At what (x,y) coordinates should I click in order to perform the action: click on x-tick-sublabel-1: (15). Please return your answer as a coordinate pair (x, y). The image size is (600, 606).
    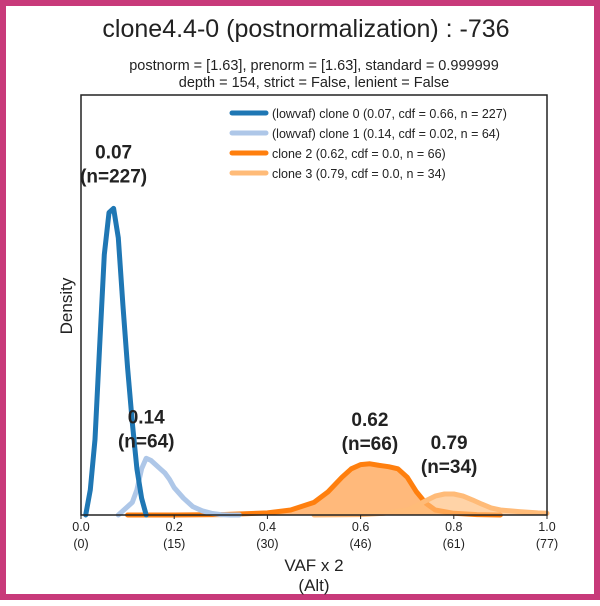
    Looking at the image, I should click on (174, 544).